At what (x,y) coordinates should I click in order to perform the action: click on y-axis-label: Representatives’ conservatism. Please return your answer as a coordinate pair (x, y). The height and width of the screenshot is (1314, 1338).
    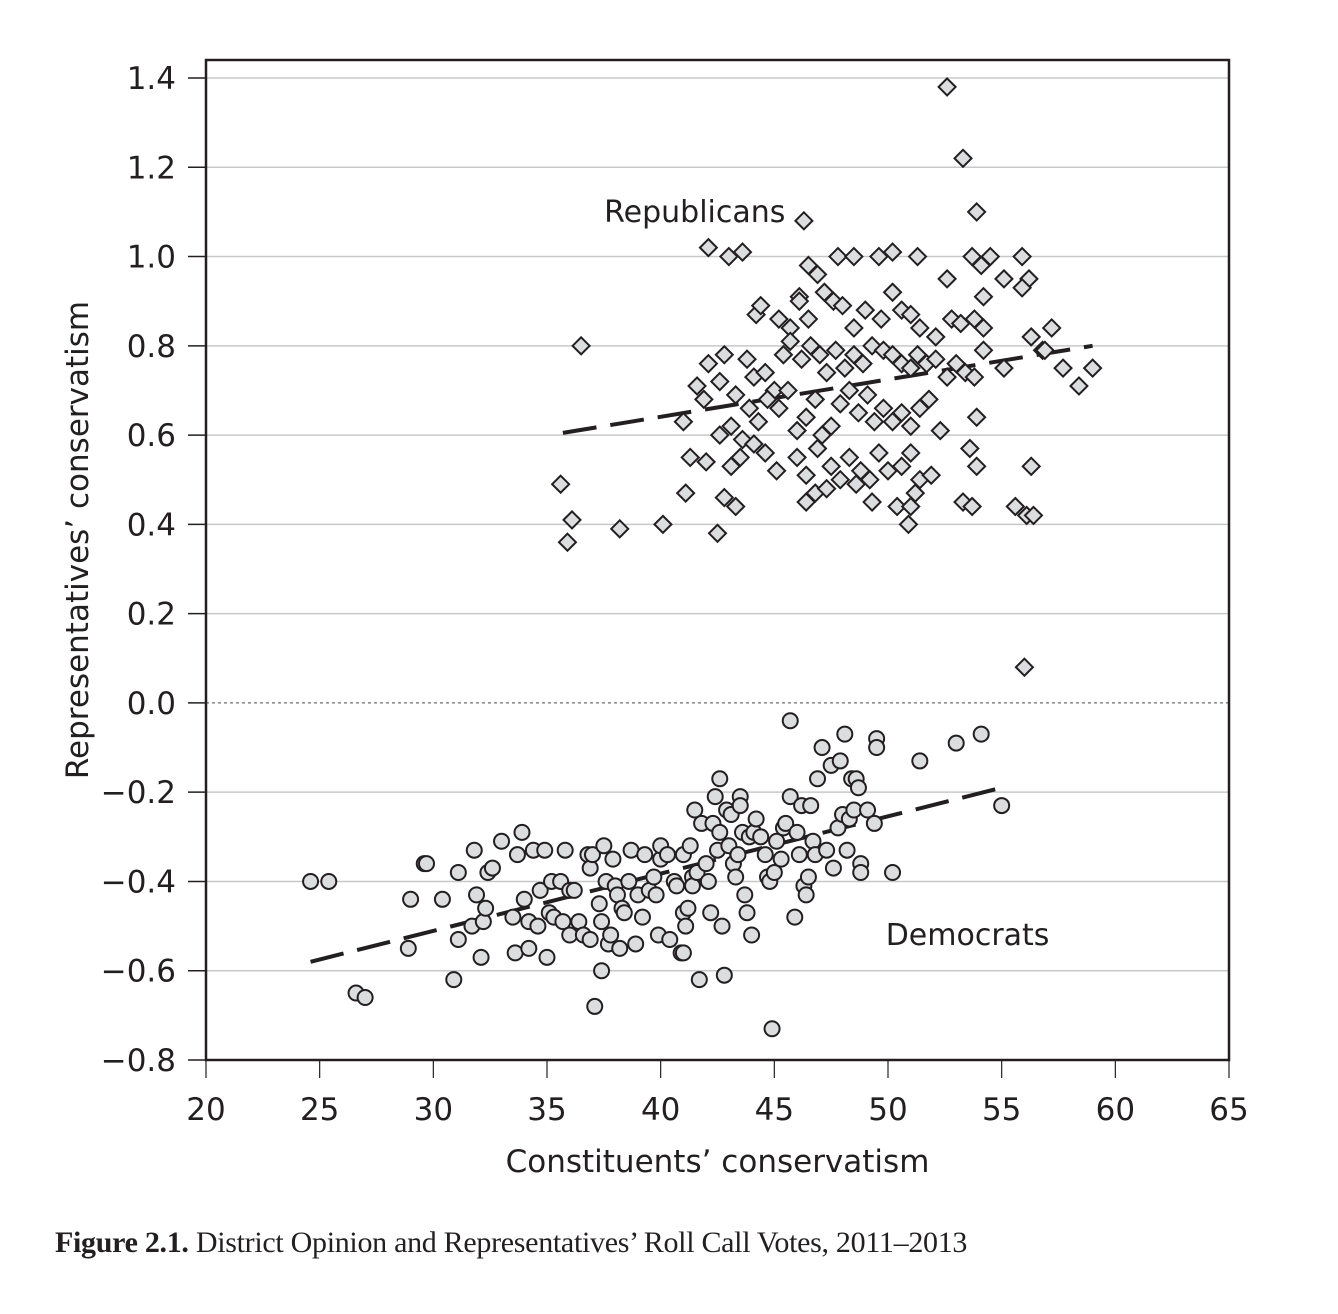
    Looking at the image, I should click on (78, 540).